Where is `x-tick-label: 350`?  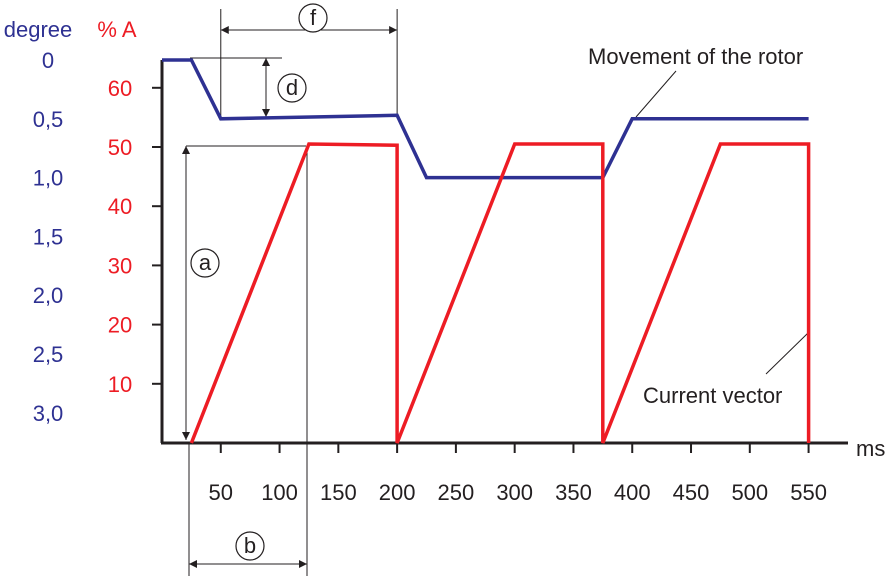 x-tick-label: 350 is located at coordinates (573, 492).